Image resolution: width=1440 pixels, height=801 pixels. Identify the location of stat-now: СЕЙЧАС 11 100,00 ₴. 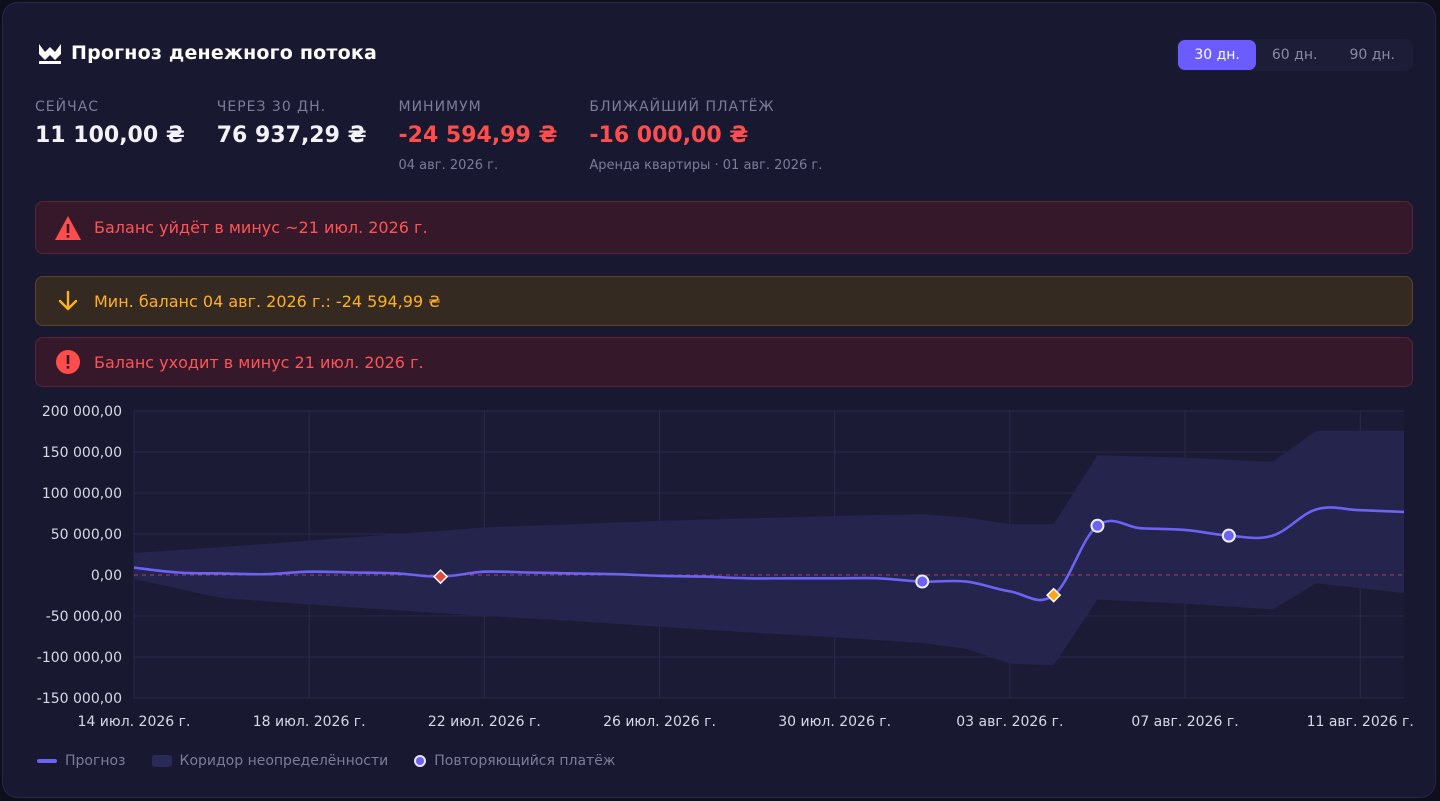
(110, 136).